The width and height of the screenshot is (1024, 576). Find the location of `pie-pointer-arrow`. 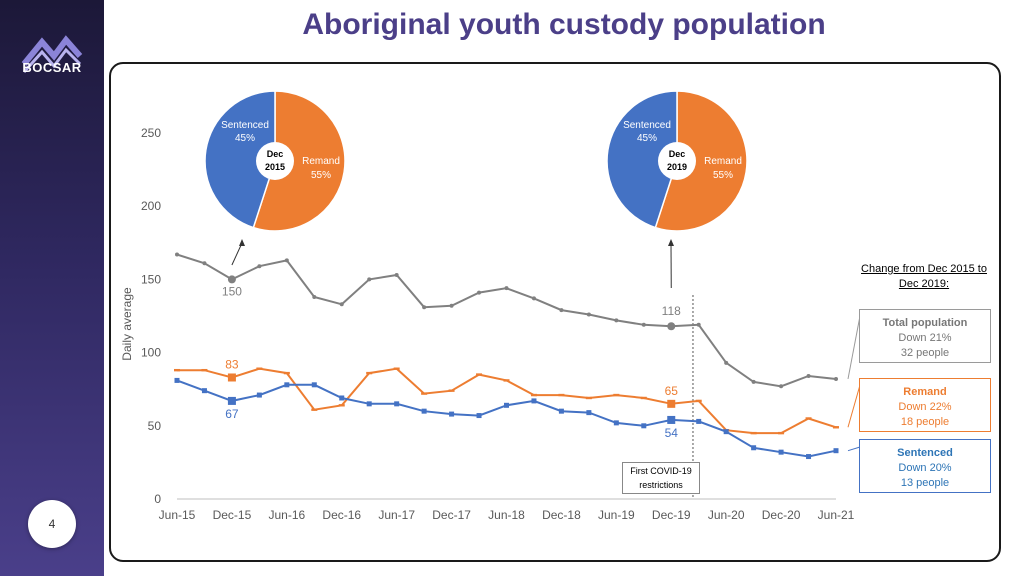

pie-pointer-arrow is located at coordinates (237, 254).